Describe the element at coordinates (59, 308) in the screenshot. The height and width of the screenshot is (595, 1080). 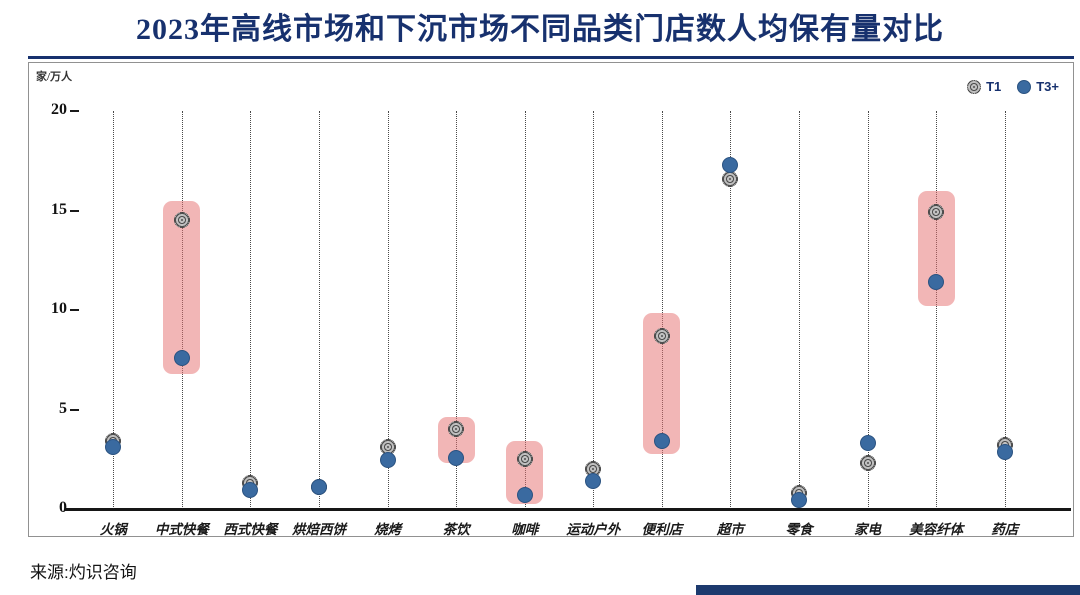
I see `y-axis-tick-label: 10` at that location.